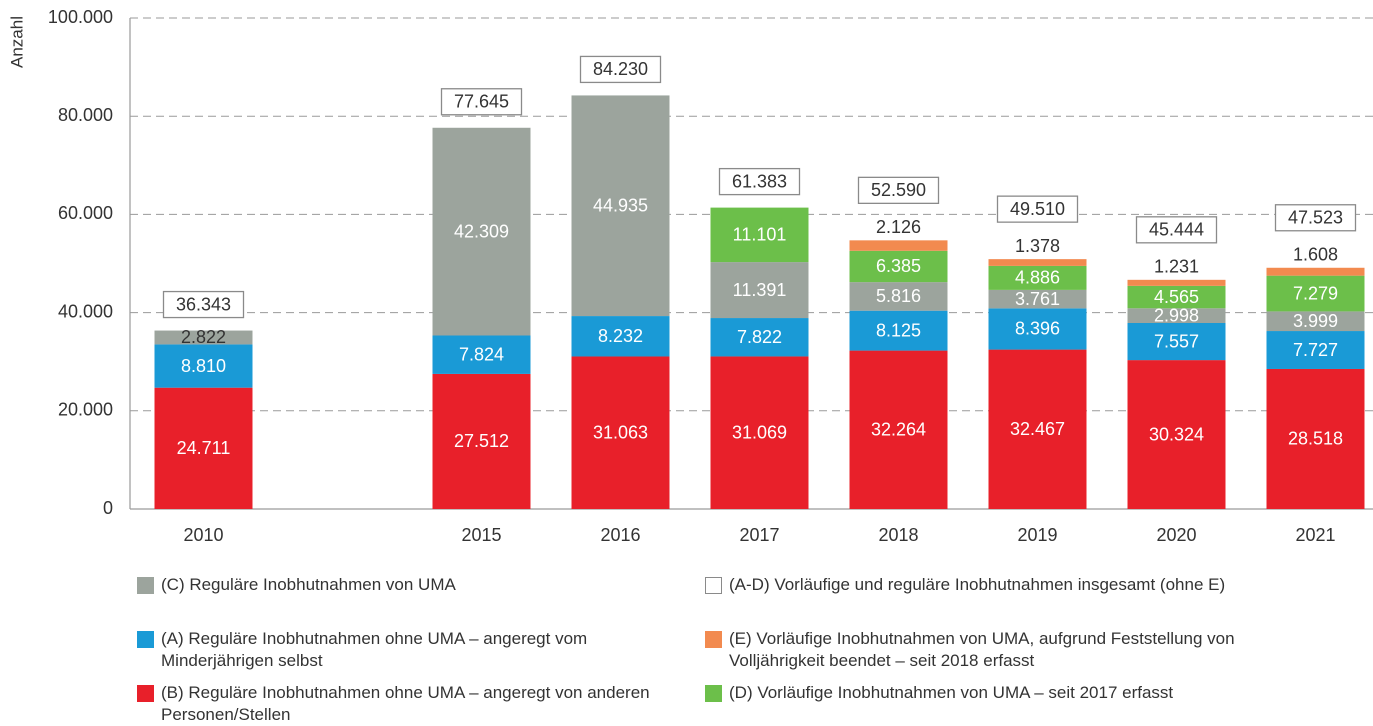  I want to click on value-label: 11.101, so click(760, 235).